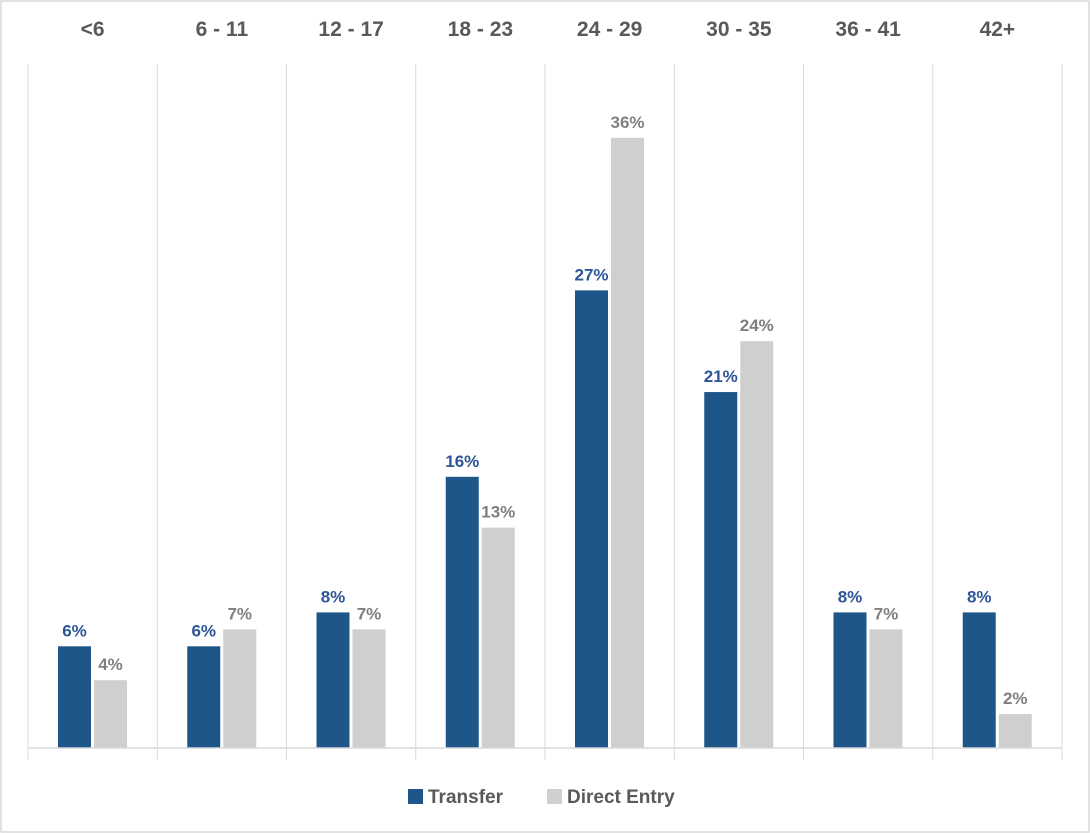 The width and height of the screenshot is (1090, 833). I want to click on data-label: 24%, so click(757, 325).